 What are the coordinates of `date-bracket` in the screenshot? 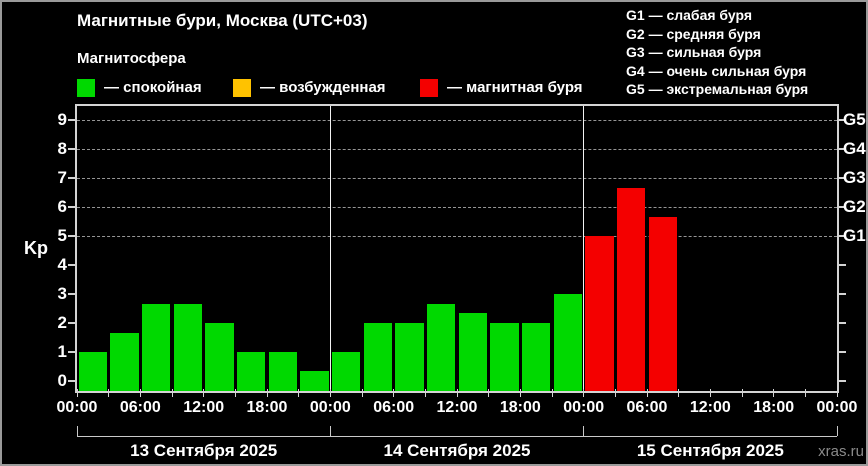 It's located at (457, 436).